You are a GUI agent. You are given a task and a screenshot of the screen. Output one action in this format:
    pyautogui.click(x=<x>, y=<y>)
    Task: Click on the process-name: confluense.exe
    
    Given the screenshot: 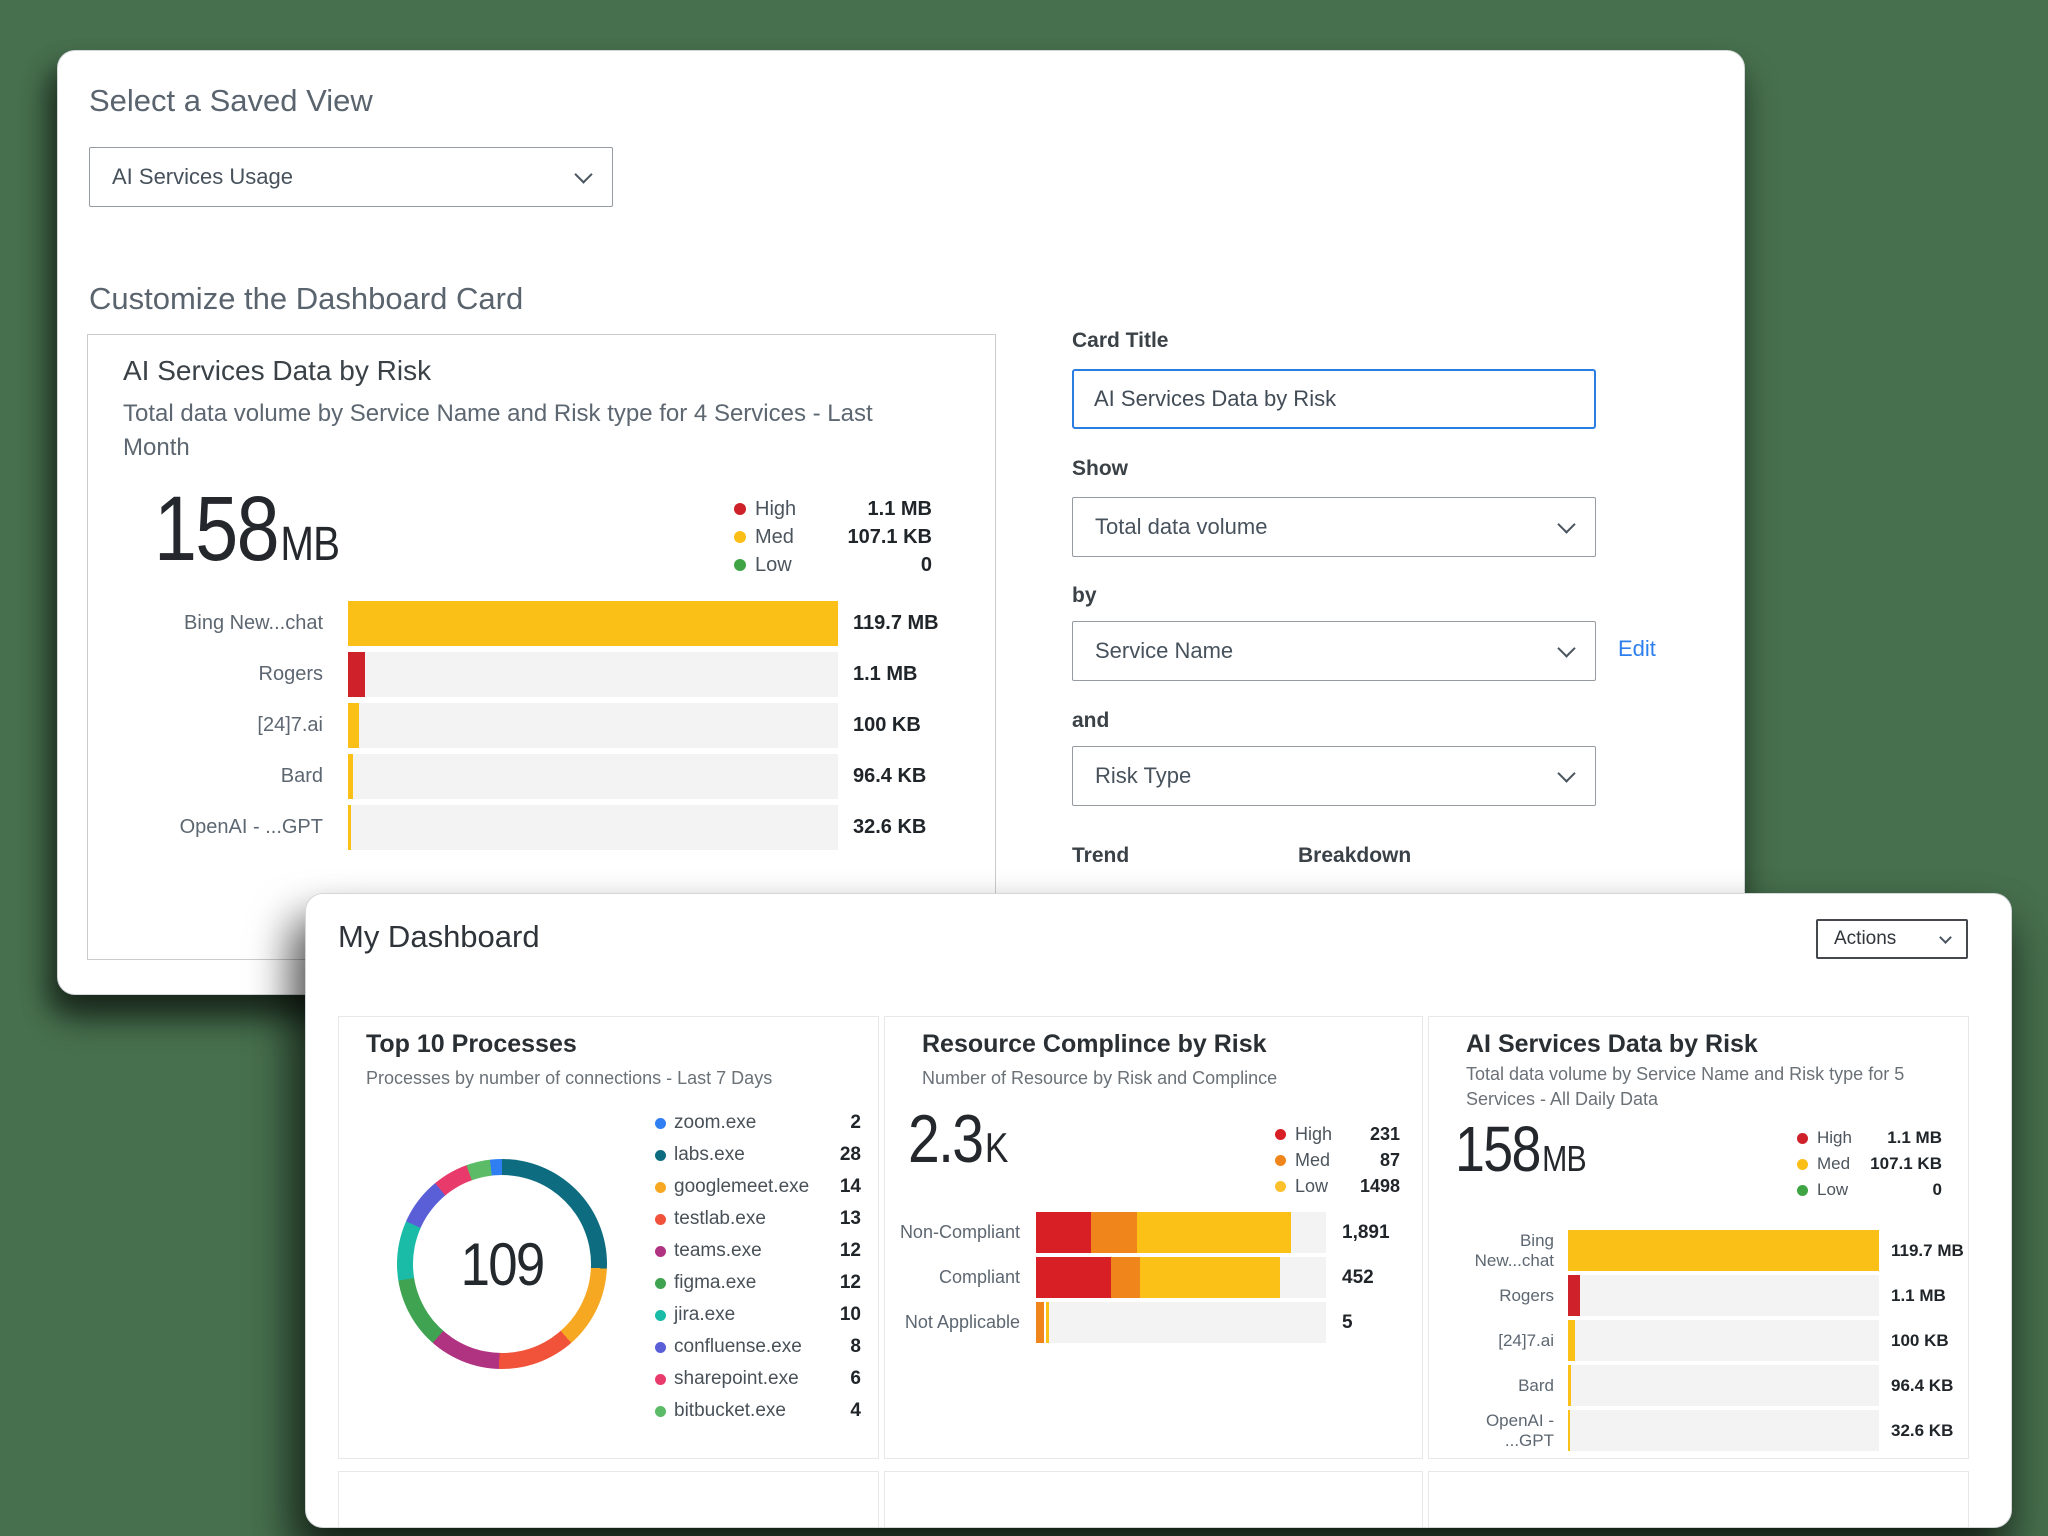 What is the action you would take?
    pyautogui.click(x=738, y=1346)
    